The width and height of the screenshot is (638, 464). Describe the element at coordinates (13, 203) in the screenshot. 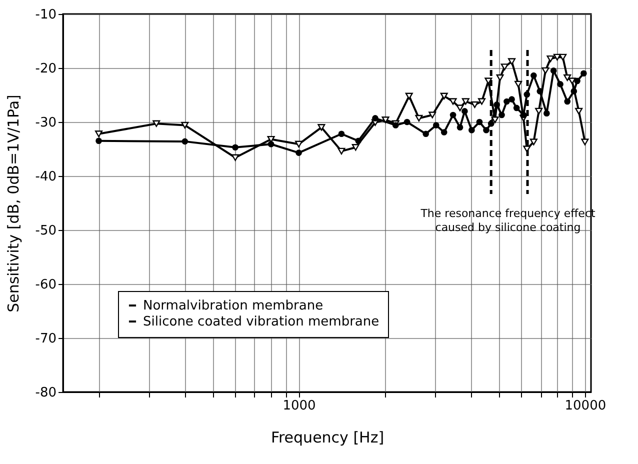

I see `y-axis-title: Sensitivity [dB, 0dB=1V/1Pa]` at that location.